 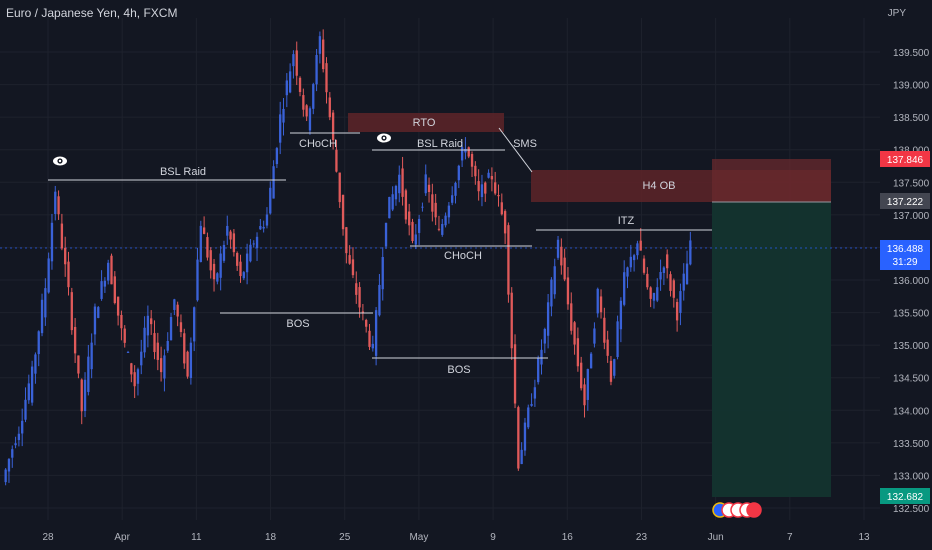 I want to click on price-label-current, so click(x=905, y=255).